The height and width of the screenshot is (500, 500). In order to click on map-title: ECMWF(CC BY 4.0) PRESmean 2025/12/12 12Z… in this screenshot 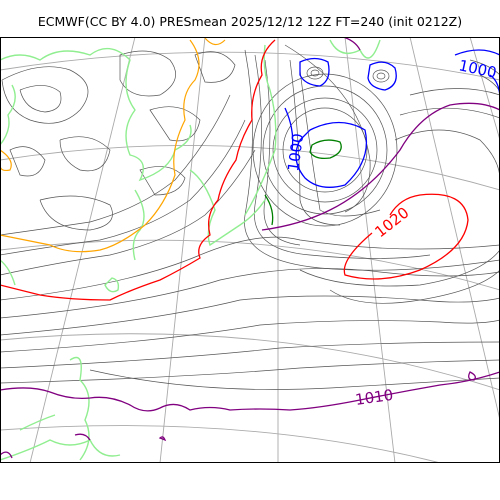, I will do `click(250, 21)`.